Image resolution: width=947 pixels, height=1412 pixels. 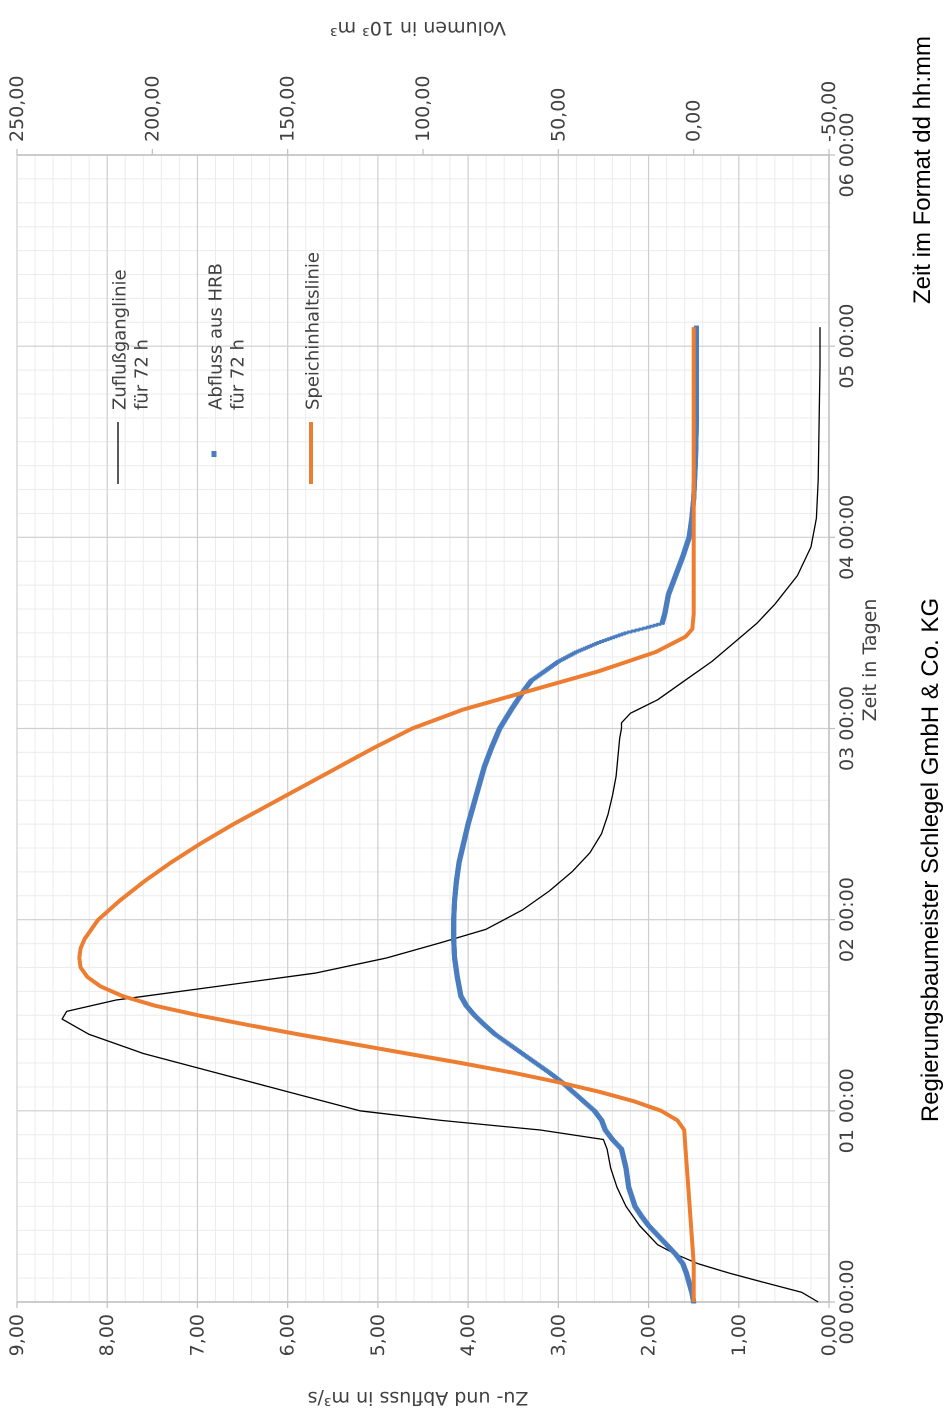 What do you see at coordinates (694, 121) in the screenshot?
I see `right-y-tick-label: 0,00` at bounding box center [694, 121].